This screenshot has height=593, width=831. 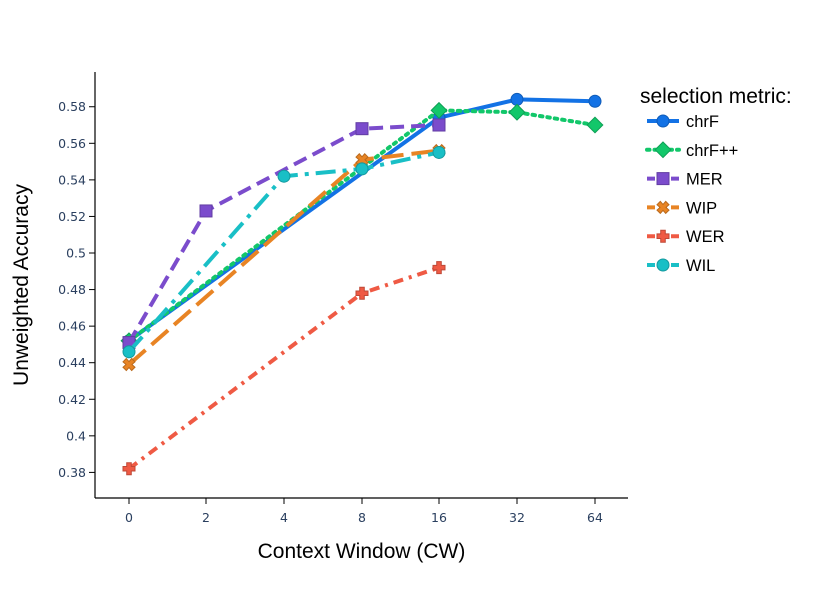 I want to click on legend-item: MER, so click(x=685, y=180).